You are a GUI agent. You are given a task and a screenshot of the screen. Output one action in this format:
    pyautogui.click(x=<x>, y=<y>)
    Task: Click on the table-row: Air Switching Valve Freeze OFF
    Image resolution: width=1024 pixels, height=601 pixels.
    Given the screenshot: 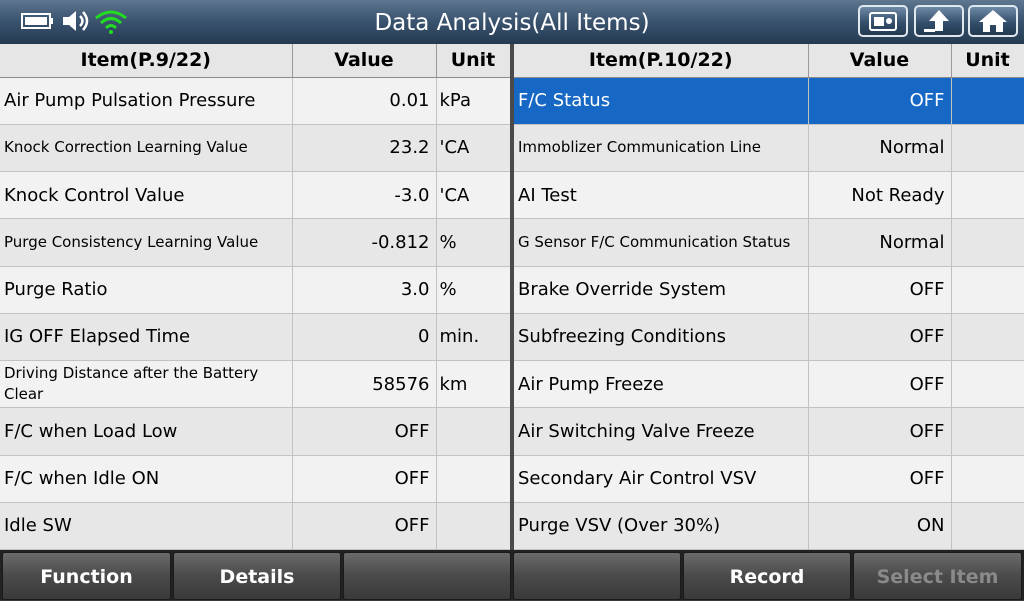 What is the action you would take?
    pyautogui.click(x=769, y=431)
    